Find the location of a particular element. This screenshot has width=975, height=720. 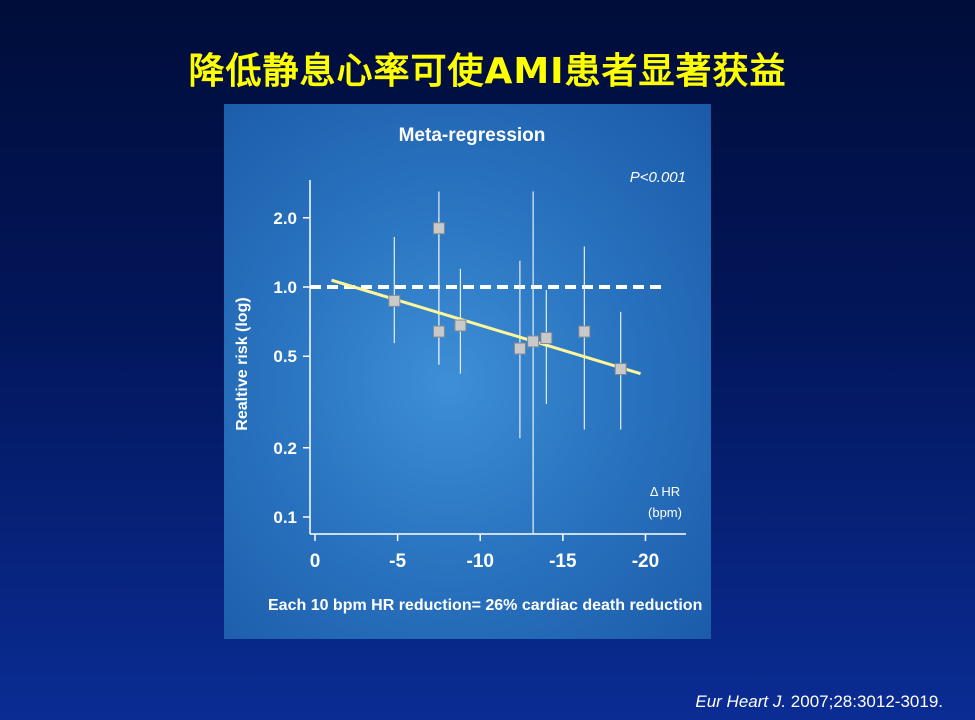

y-tick-label: 0.5 is located at coordinates (285, 356).